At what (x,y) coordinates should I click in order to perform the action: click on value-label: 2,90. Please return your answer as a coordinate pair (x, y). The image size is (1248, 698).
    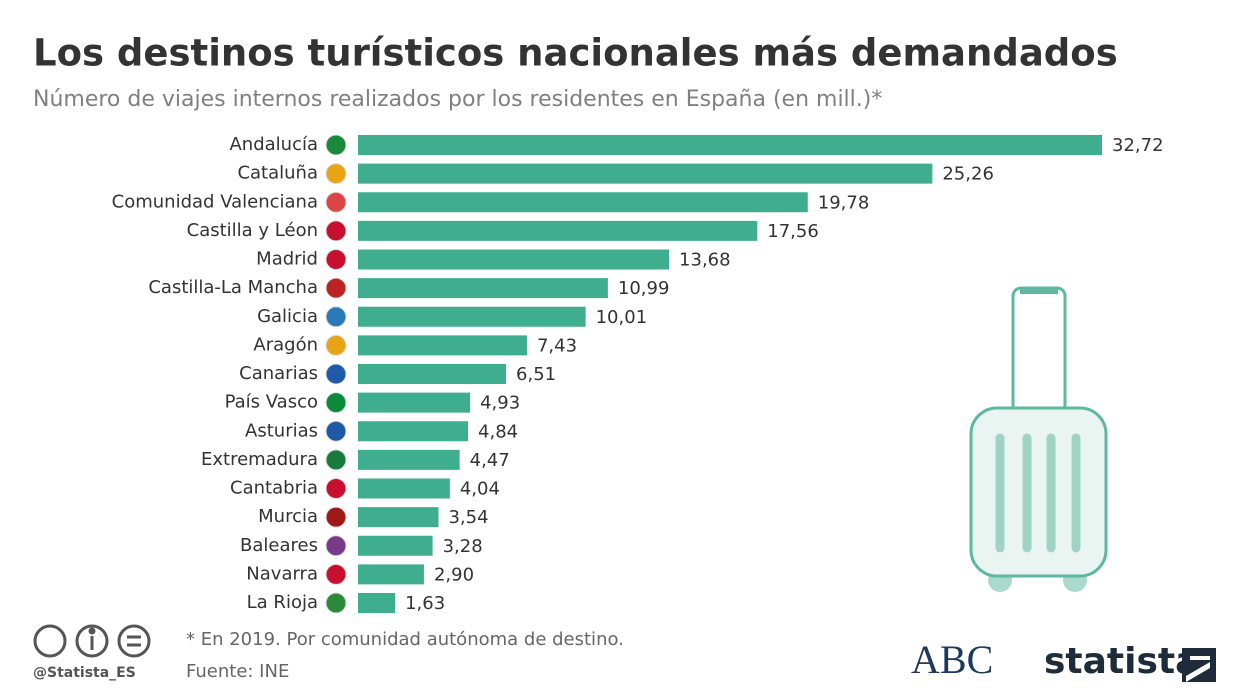
    Looking at the image, I should click on (454, 574).